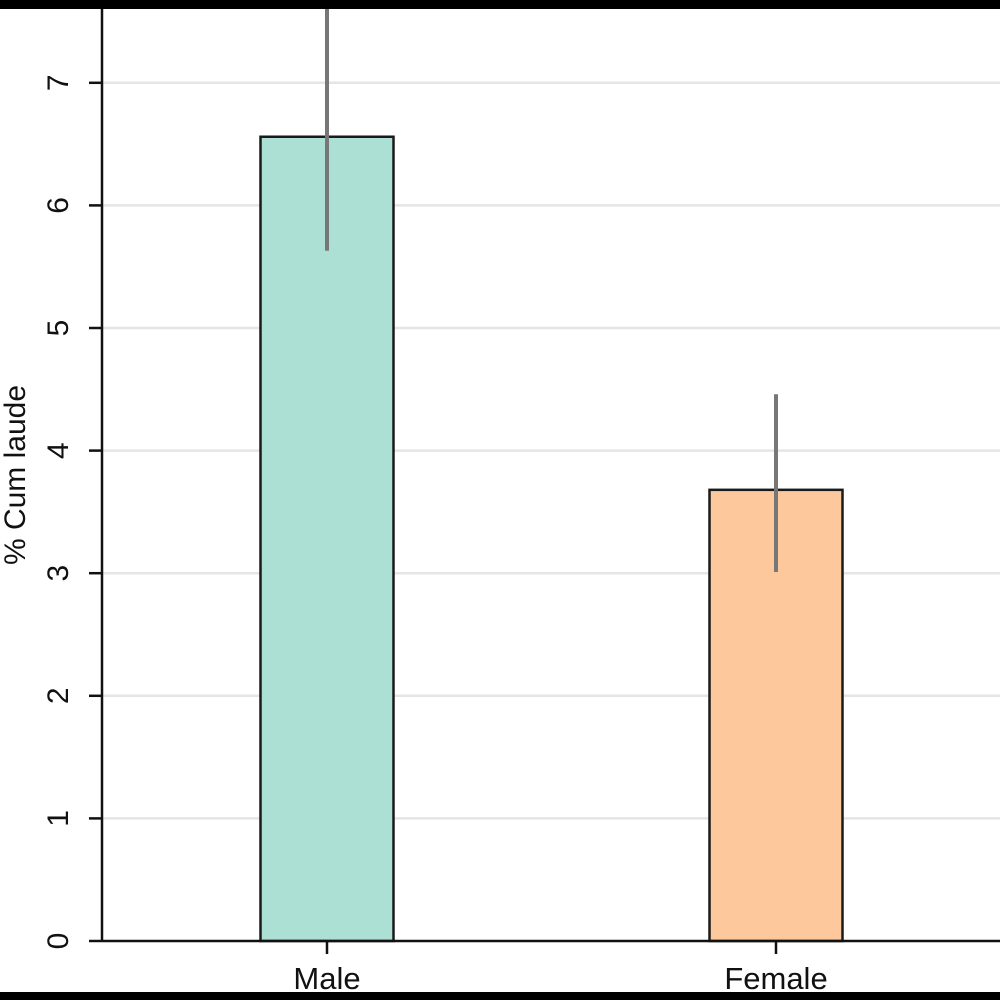 The height and width of the screenshot is (1000, 1000). Describe the element at coordinates (58, 573) in the screenshot. I see `y-tick-label-3: 3` at that location.